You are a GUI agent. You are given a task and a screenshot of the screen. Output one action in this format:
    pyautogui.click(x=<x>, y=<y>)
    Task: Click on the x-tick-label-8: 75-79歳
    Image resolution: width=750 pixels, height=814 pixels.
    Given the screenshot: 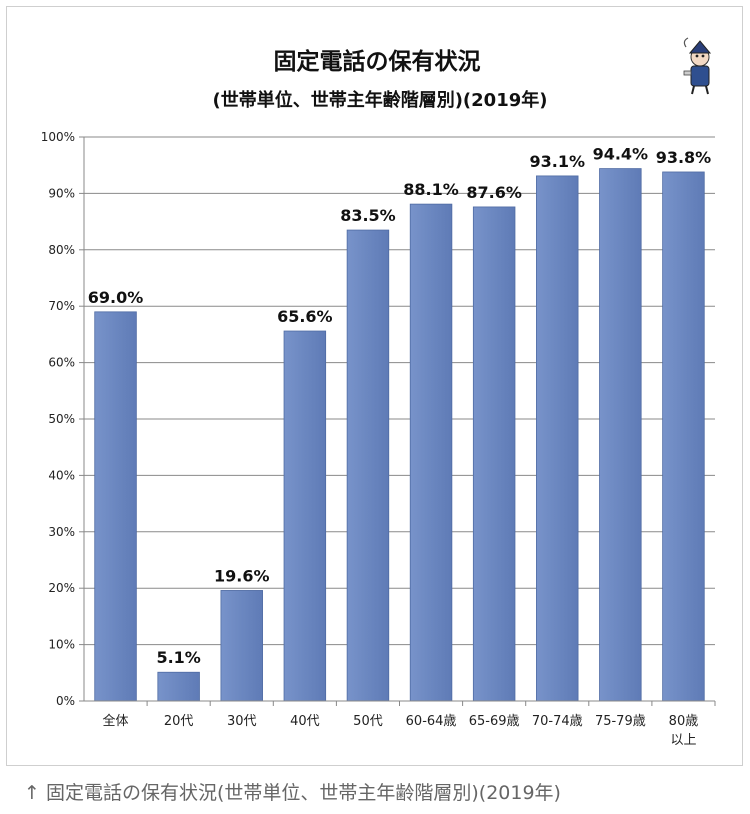 What is the action you would take?
    pyautogui.click(x=620, y=721)
    